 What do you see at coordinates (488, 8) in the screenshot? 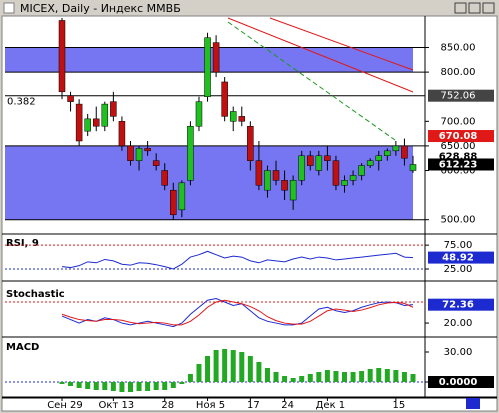
I see `close-button` at bounding box center [488, 8].